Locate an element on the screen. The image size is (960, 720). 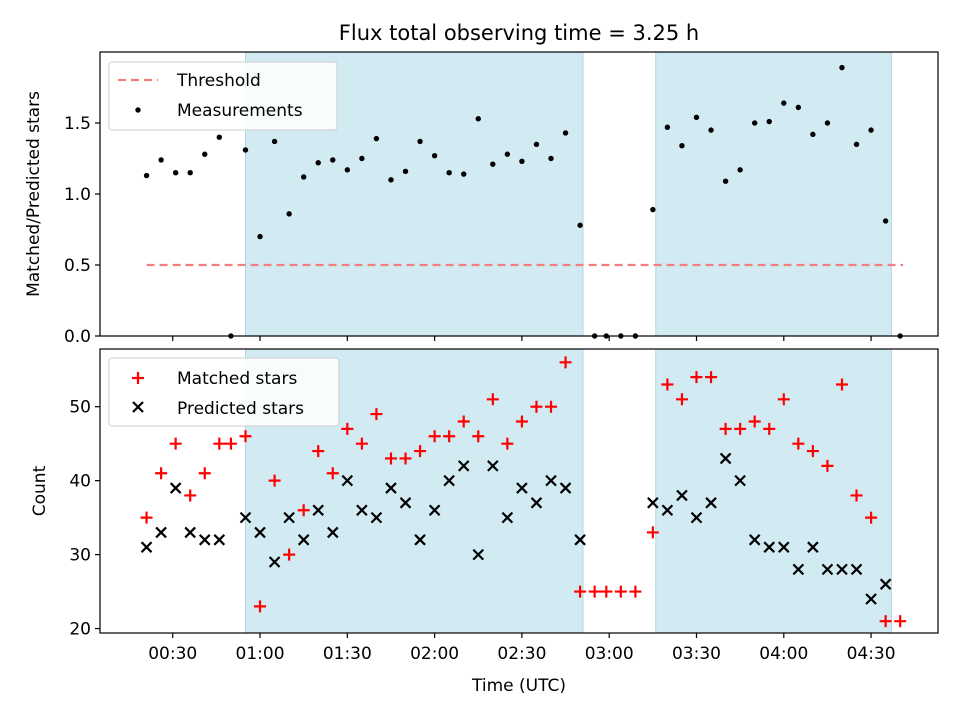
top-x-ticks is located at coordinates (522, 338).